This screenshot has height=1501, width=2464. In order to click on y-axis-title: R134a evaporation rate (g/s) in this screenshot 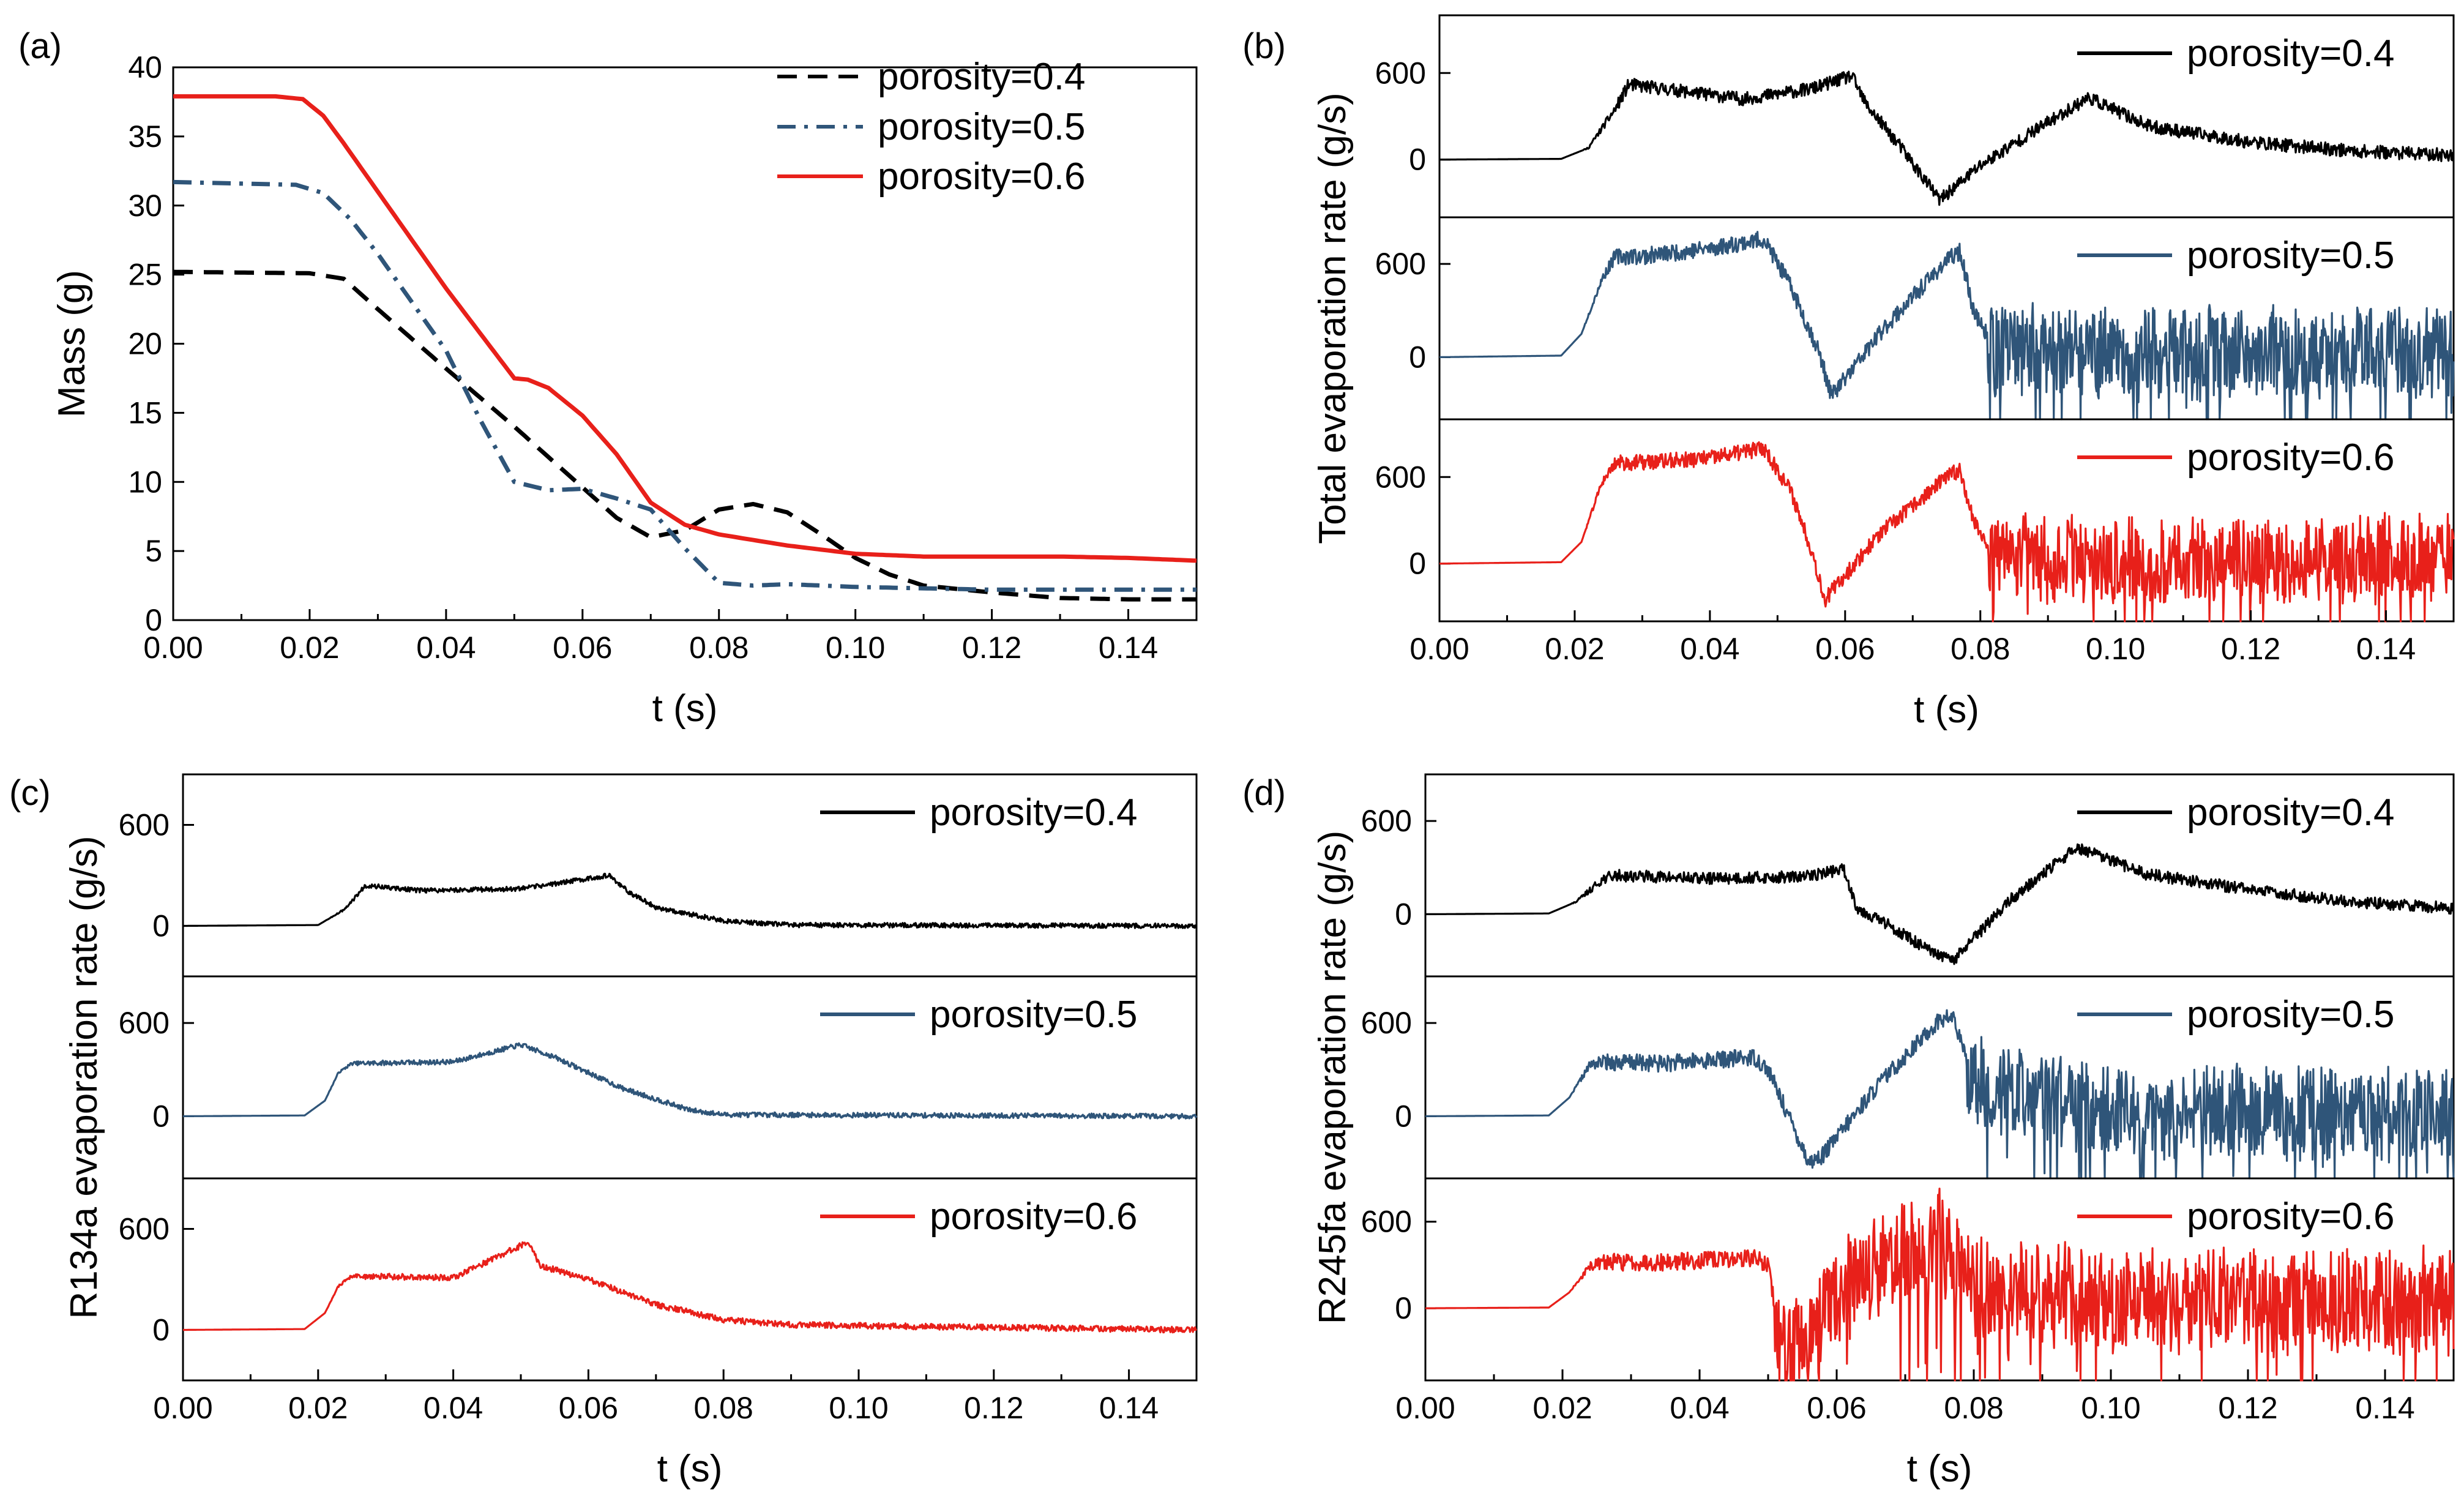, I will do `click(84, 1078)`.